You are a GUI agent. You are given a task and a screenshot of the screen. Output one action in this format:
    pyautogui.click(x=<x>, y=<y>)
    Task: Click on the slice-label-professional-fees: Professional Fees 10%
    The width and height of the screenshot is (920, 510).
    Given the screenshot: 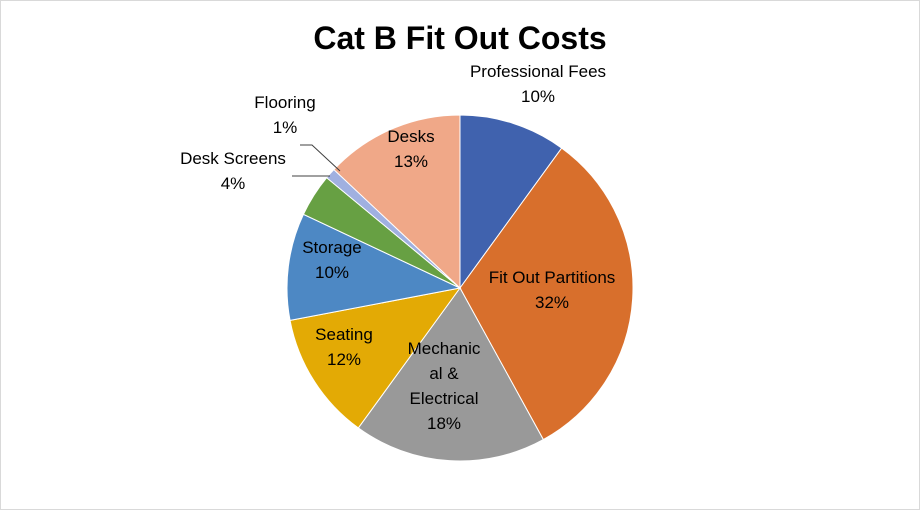 What is the action you would take?
    pyautogui.click(x=538, y=84)
    